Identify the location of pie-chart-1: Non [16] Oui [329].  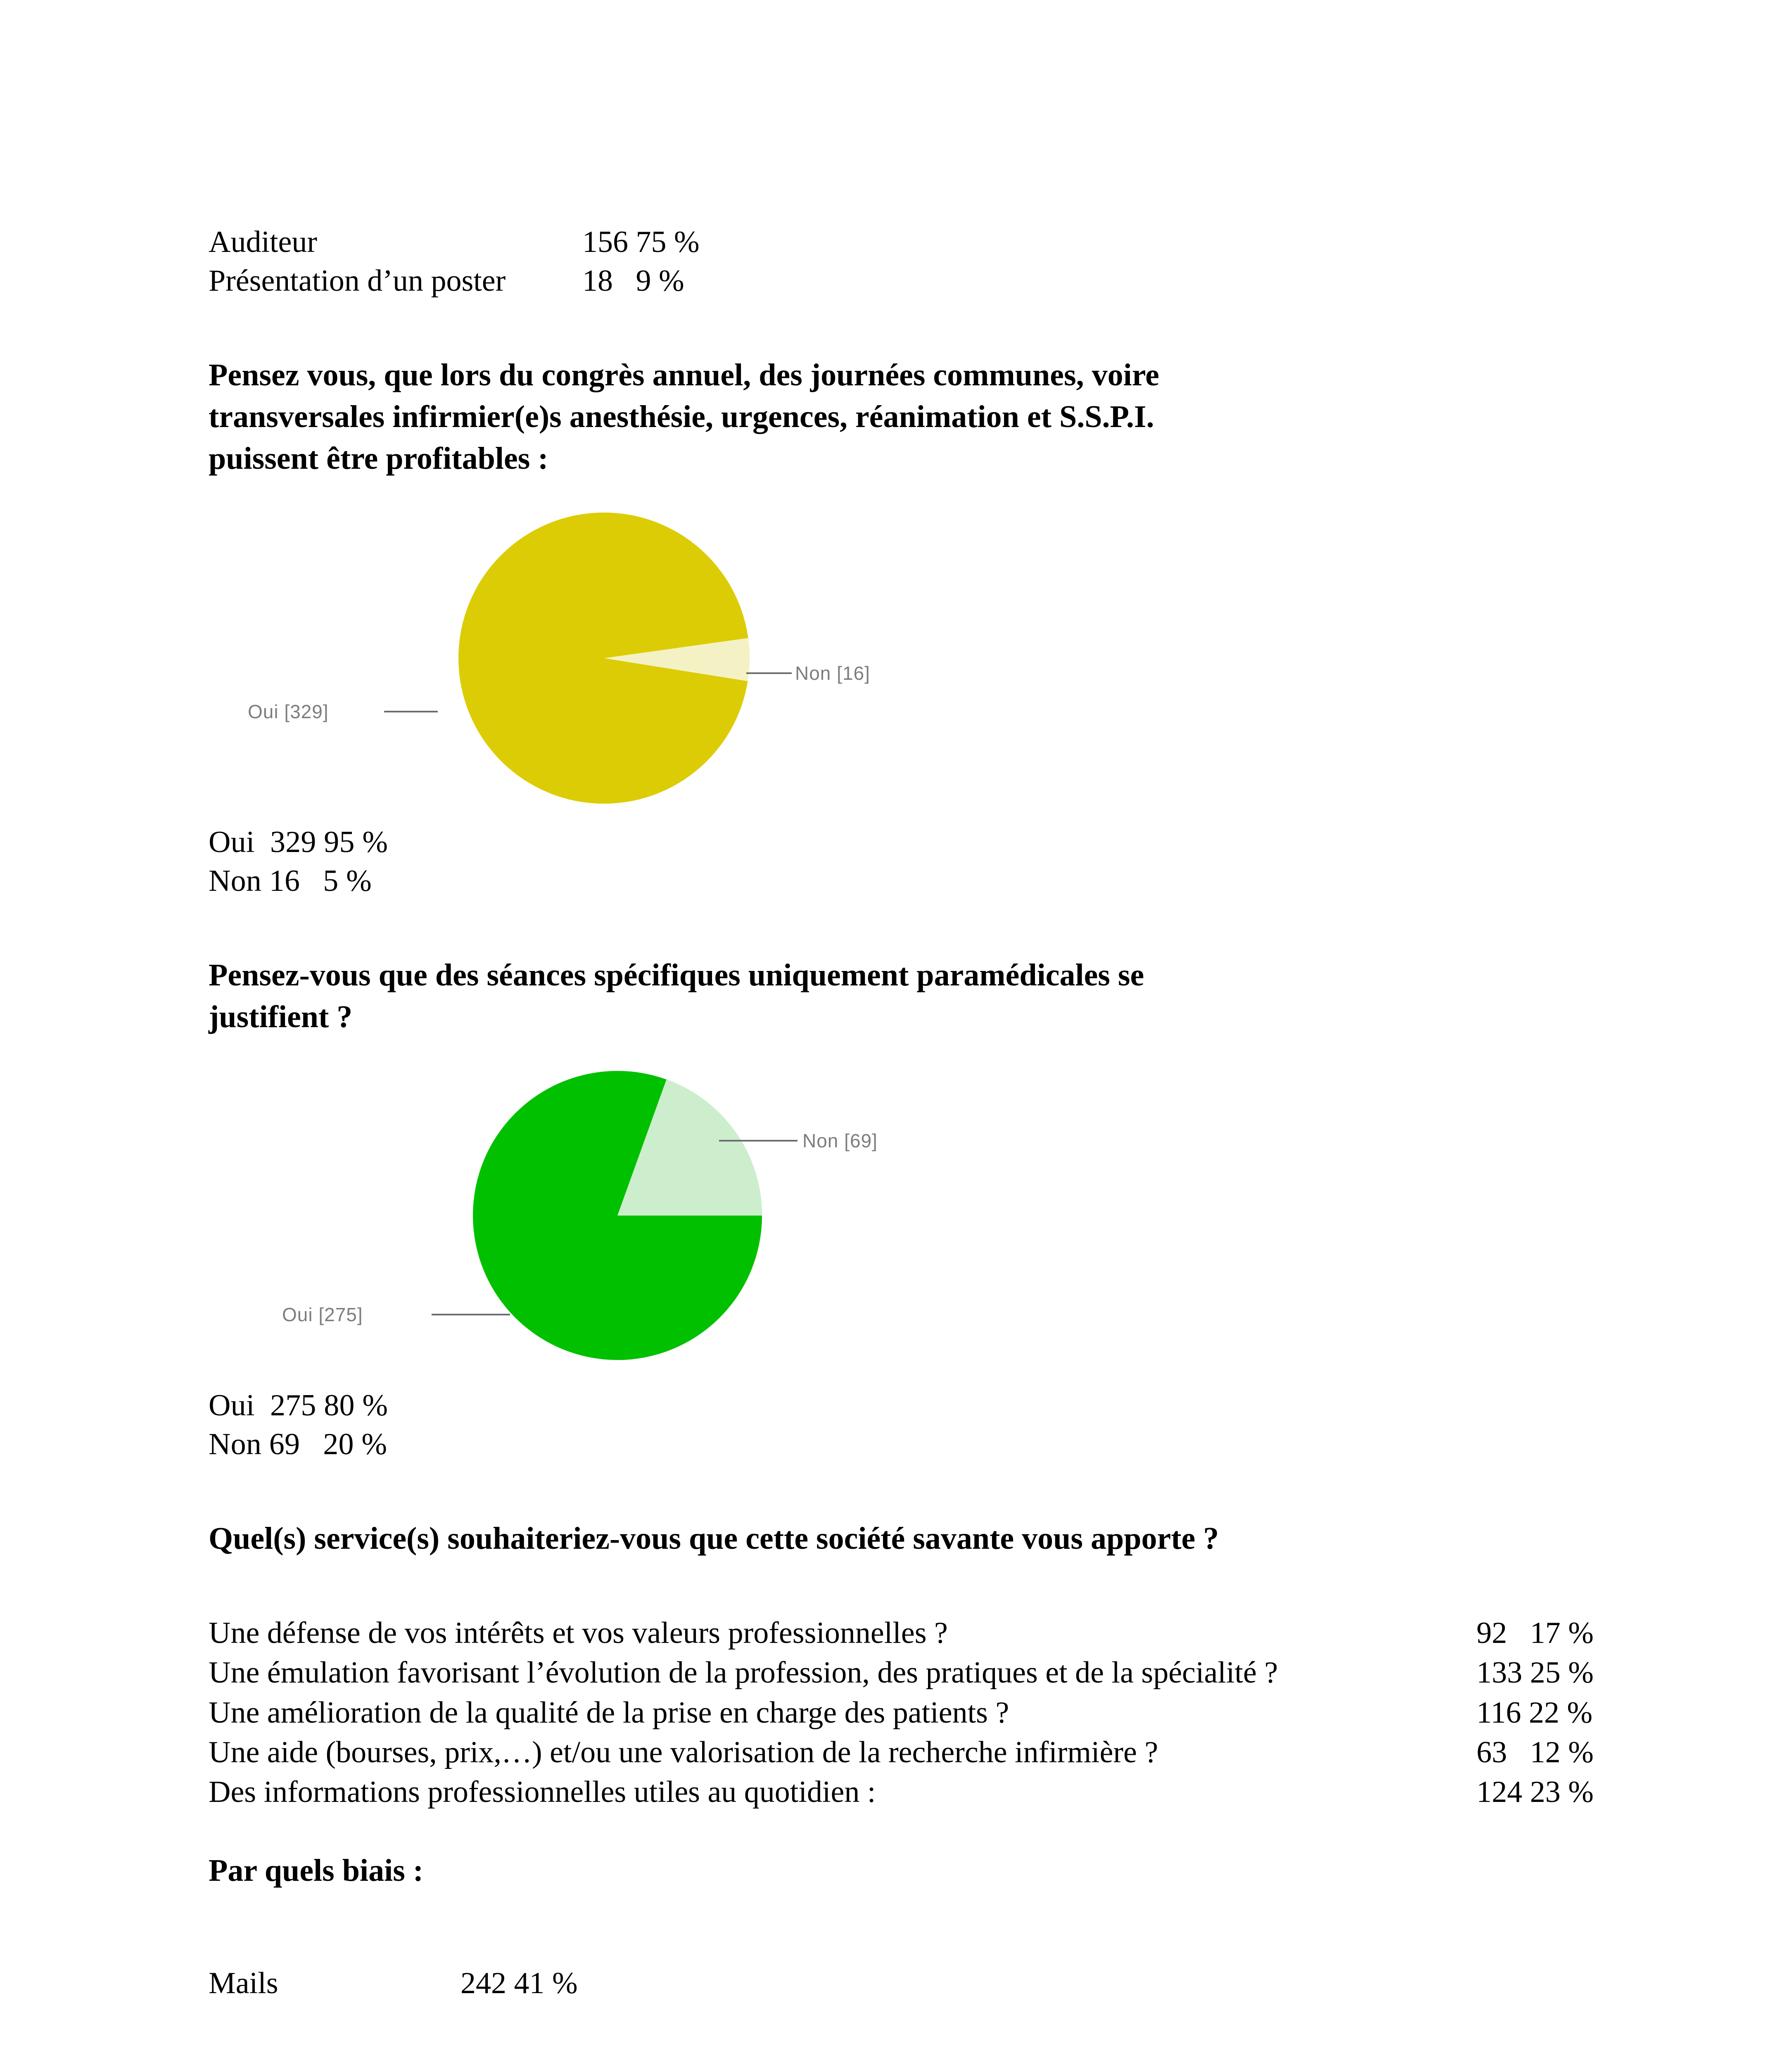
(911, 655).